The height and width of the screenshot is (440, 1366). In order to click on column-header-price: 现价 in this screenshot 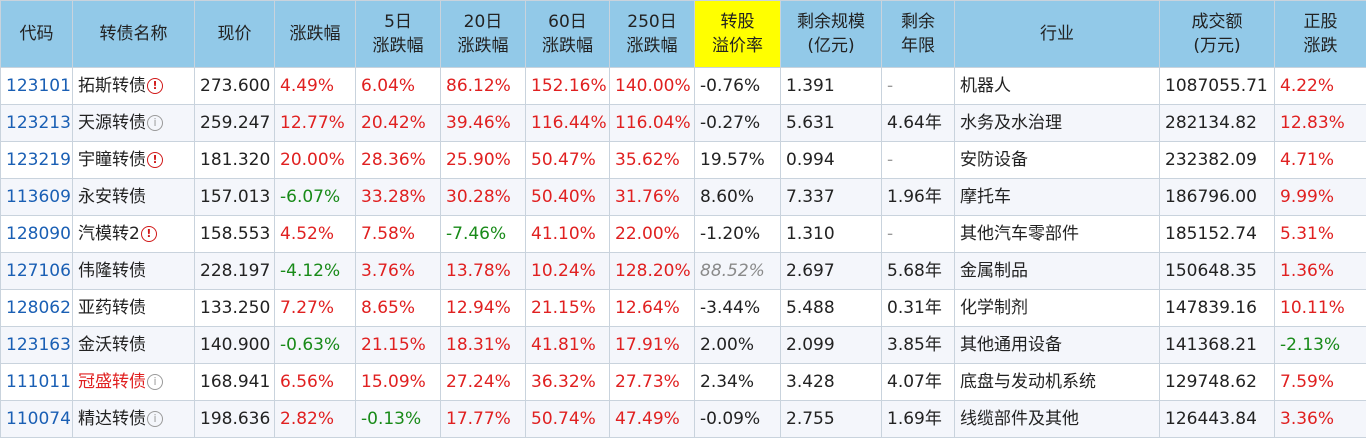, I will do `click(234, 34)`.